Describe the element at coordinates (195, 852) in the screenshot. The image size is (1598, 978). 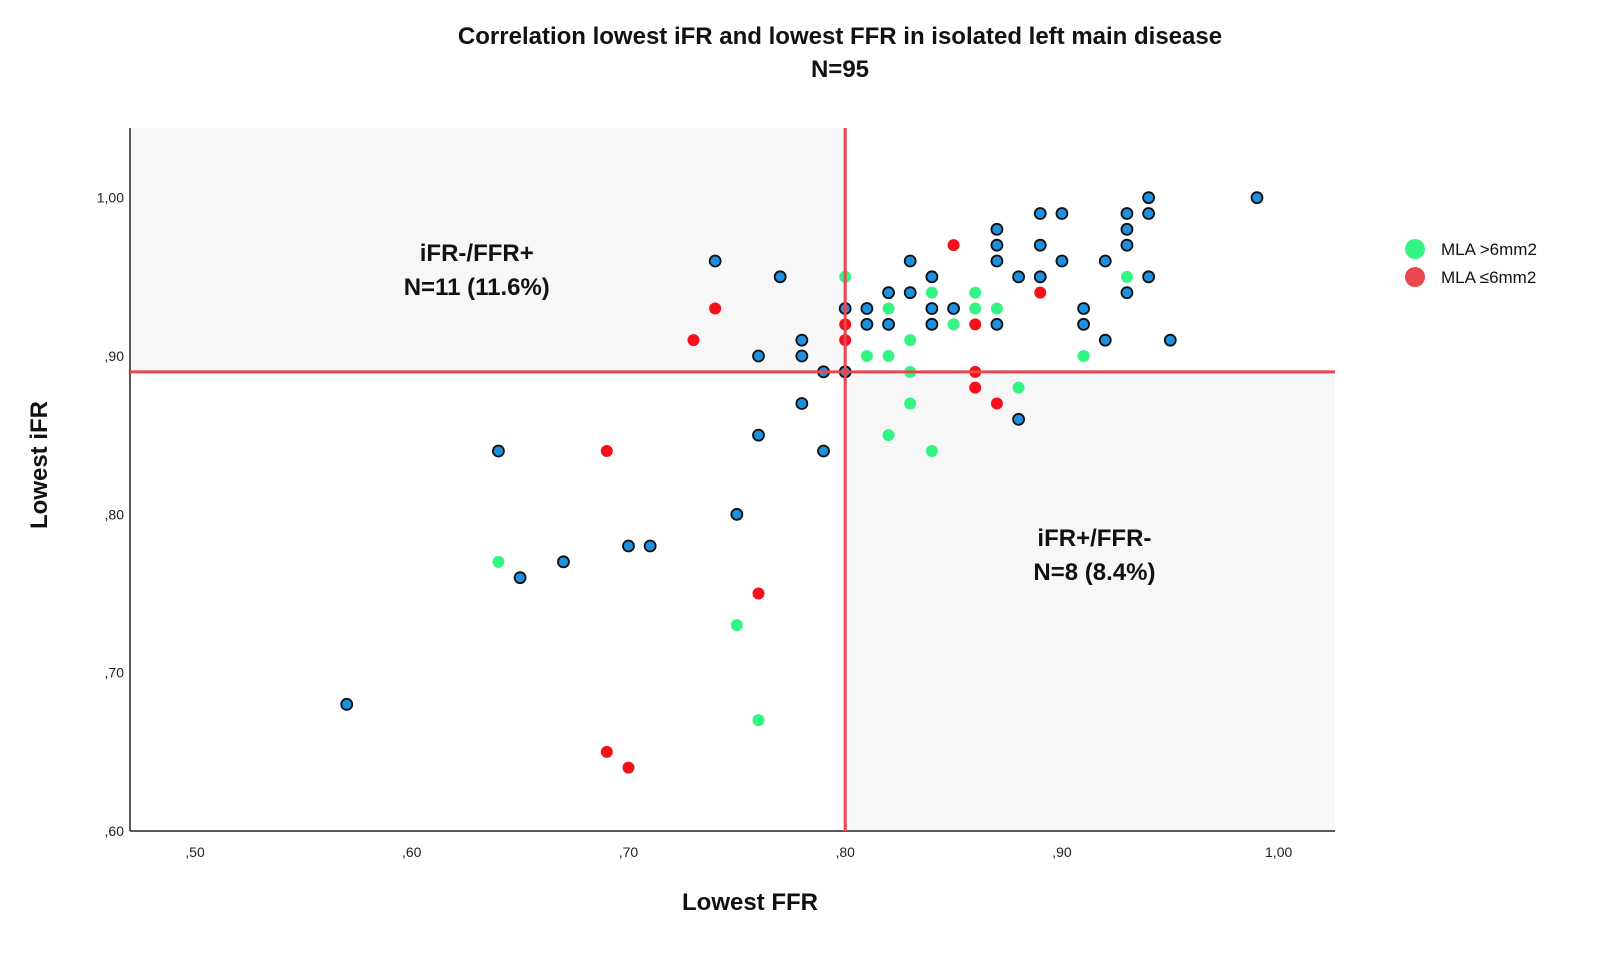
I see `x-tick-label: ,50` at that location.